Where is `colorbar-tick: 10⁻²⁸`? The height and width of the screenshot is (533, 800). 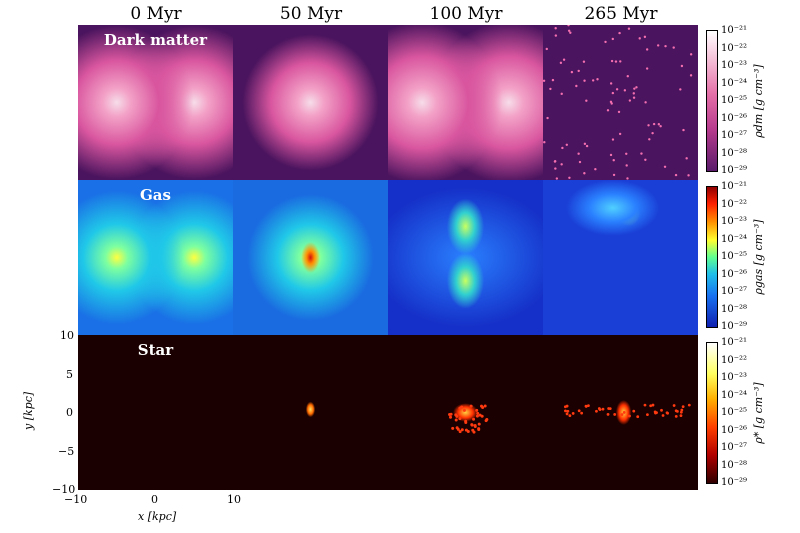
colorbar-tick: 10⁻²⁸ is located at coordinates (734, 153).